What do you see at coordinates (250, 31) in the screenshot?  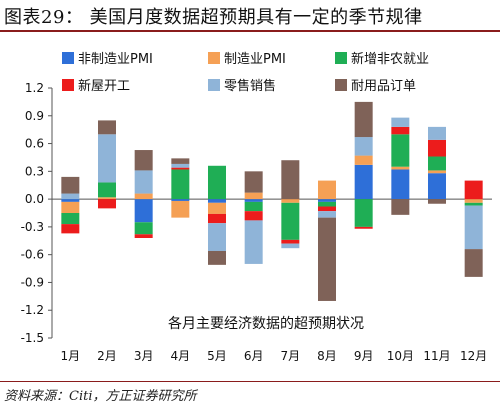 I see `header-rule` at bounding box center [250, 31].